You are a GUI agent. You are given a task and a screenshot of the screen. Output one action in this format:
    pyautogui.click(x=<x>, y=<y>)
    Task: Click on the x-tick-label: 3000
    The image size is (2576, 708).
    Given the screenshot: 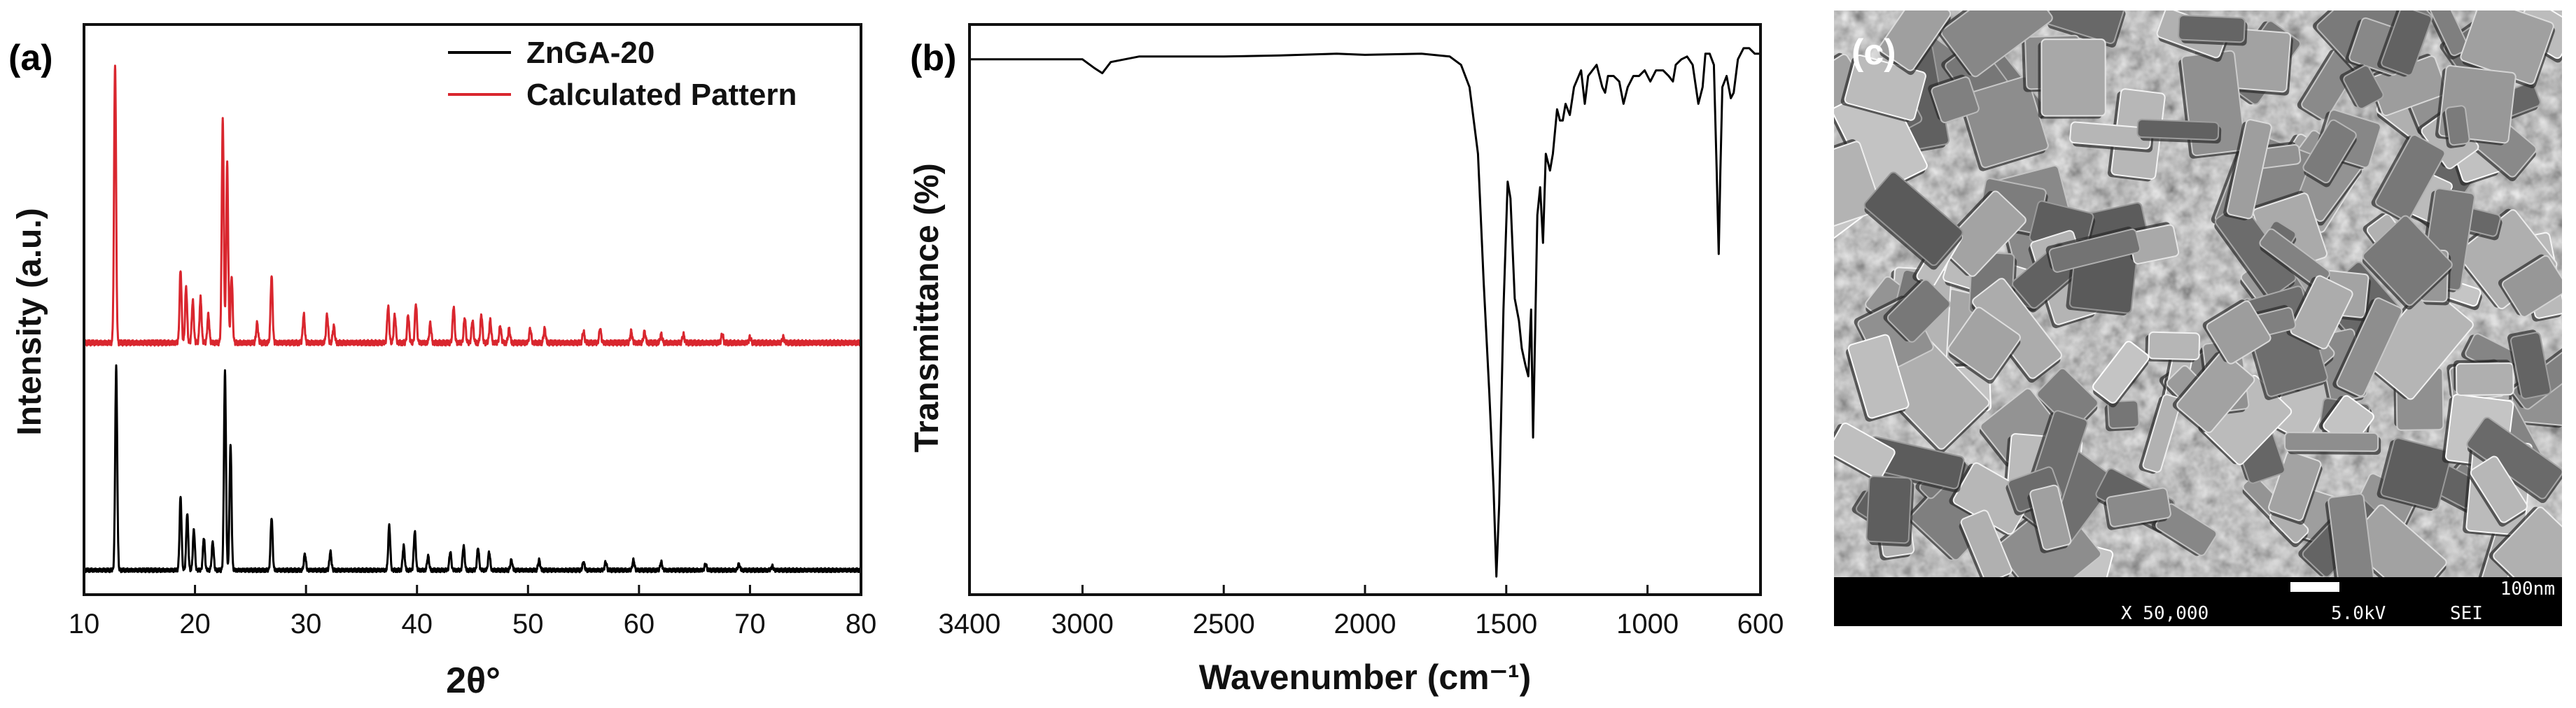 What is the action you would take?
    pyautogui.click(x=1082, y=624)
    